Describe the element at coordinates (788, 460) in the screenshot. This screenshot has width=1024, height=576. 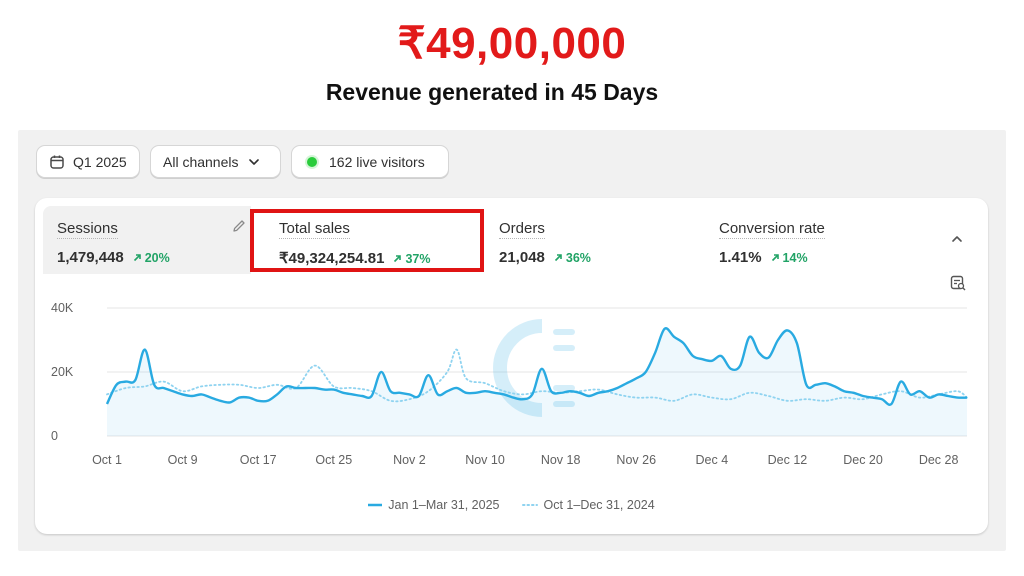
I see `x-tick-label: Dec 12` at that location.